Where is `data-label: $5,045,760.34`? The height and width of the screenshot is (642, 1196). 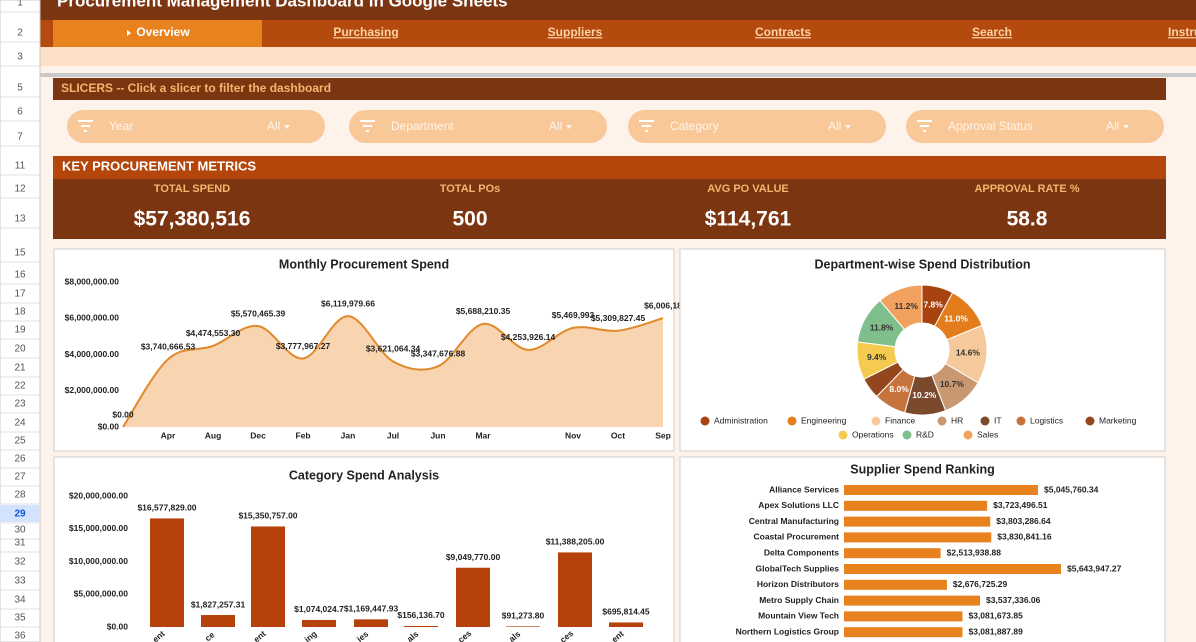 data-label: $5,045,760.34 is located at coordinates (1071, 489).